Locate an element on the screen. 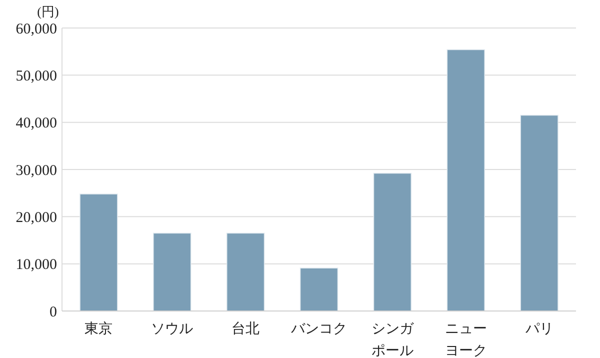  x-tick-label: シンガポール is located at coordinates (392, 340).